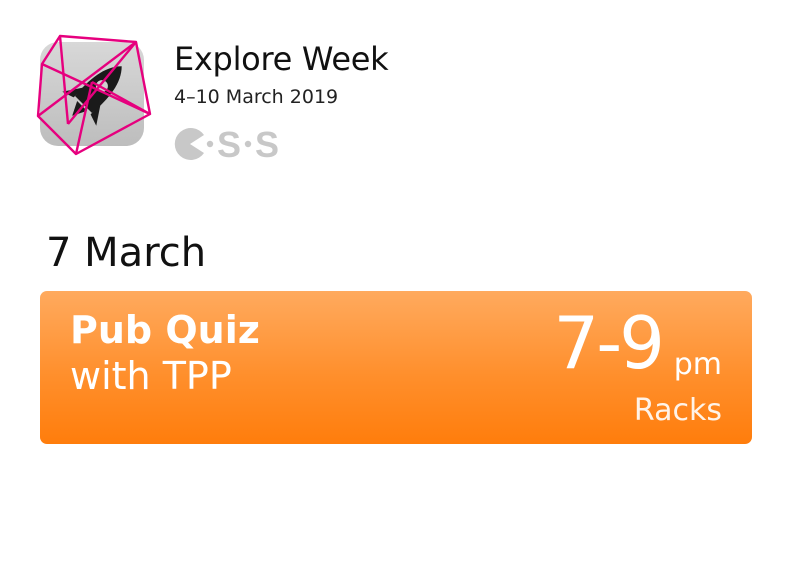 The image size is (792, 582). What do you see at coordinates (609, 343) in the screenshot?
I see `event-time: 7-9` at bounding box center [609, 343].